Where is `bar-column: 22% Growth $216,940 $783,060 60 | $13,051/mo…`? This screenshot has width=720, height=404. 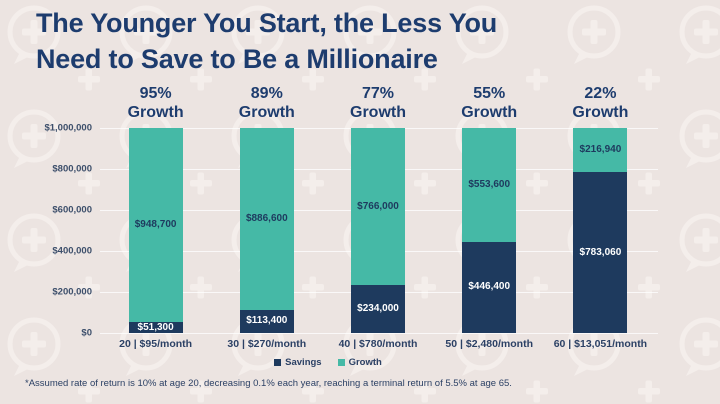 bar-column: 22% Growth $216,940 $783,060 60 | $13,051/mo… is located at coordinates (600, 217).